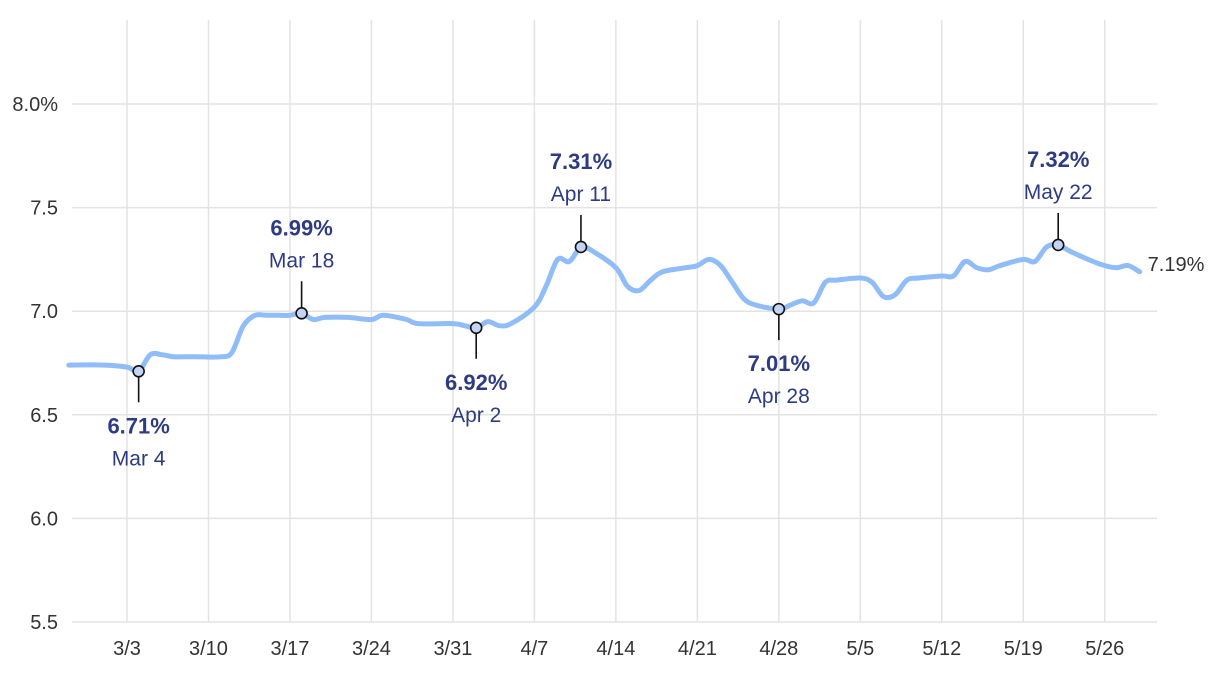 This screenshot has width=1220, height=674. Describe the element at coordinates (301, 227) in the screenshot. I see `annotation-value-label: 6.99%` at that location.